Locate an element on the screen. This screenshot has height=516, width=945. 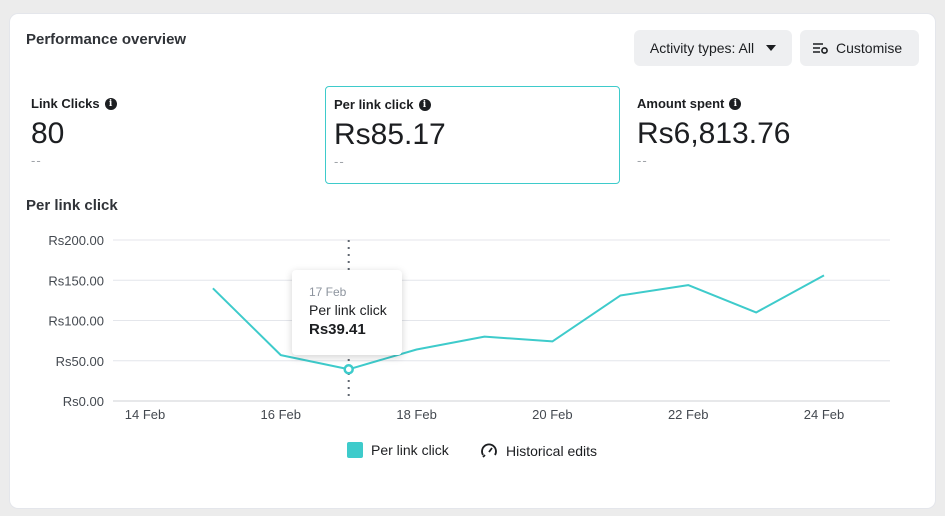
metric-label-wrap: Link Clicks i is located at coordinates (74, 103).